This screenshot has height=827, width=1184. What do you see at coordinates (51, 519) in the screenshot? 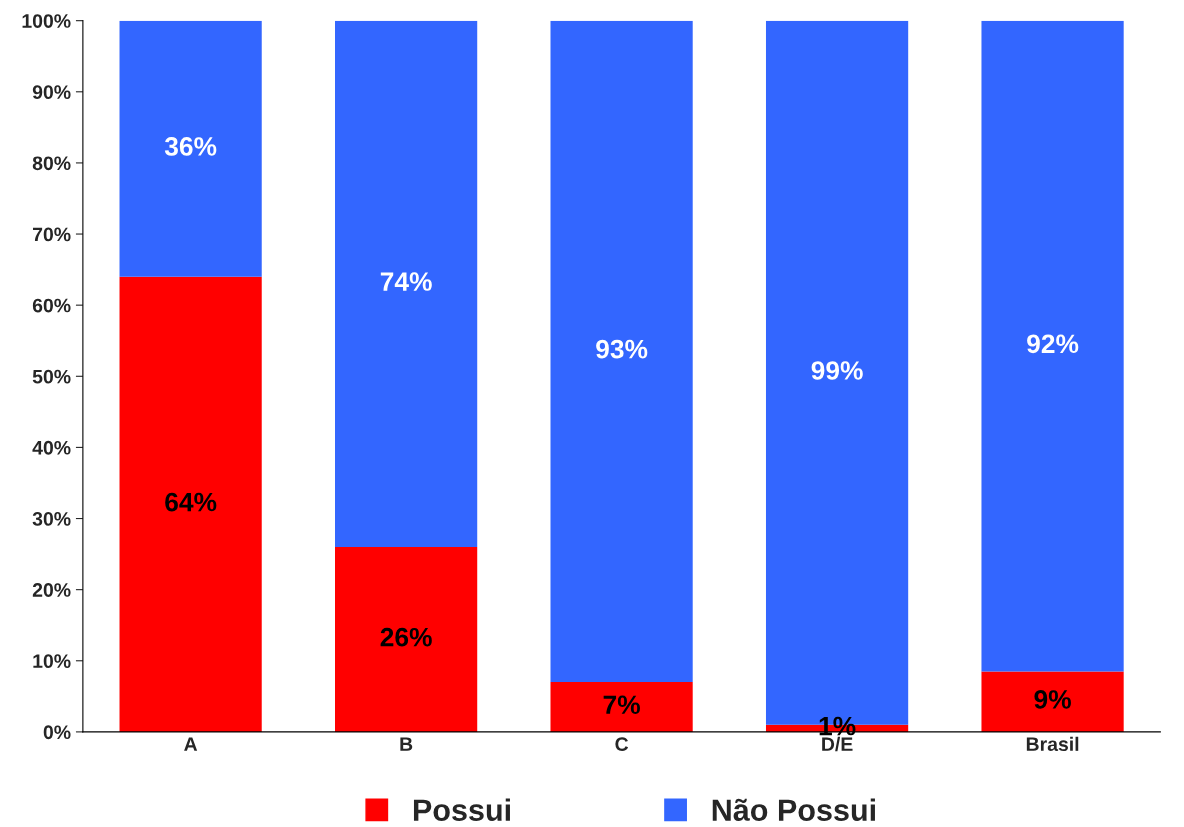
I see `y-tick-label: 30%` at bounding box center [51, 519].